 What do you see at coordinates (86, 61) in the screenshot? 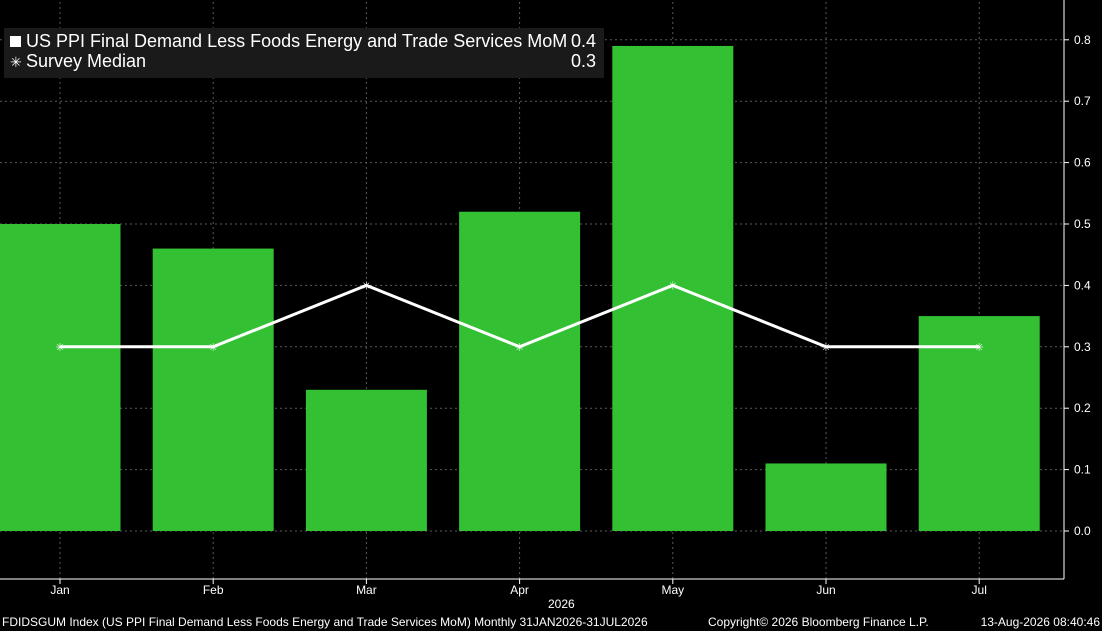
I see `legend-label-survey: Survey Median` at bounding box center [86, 61].